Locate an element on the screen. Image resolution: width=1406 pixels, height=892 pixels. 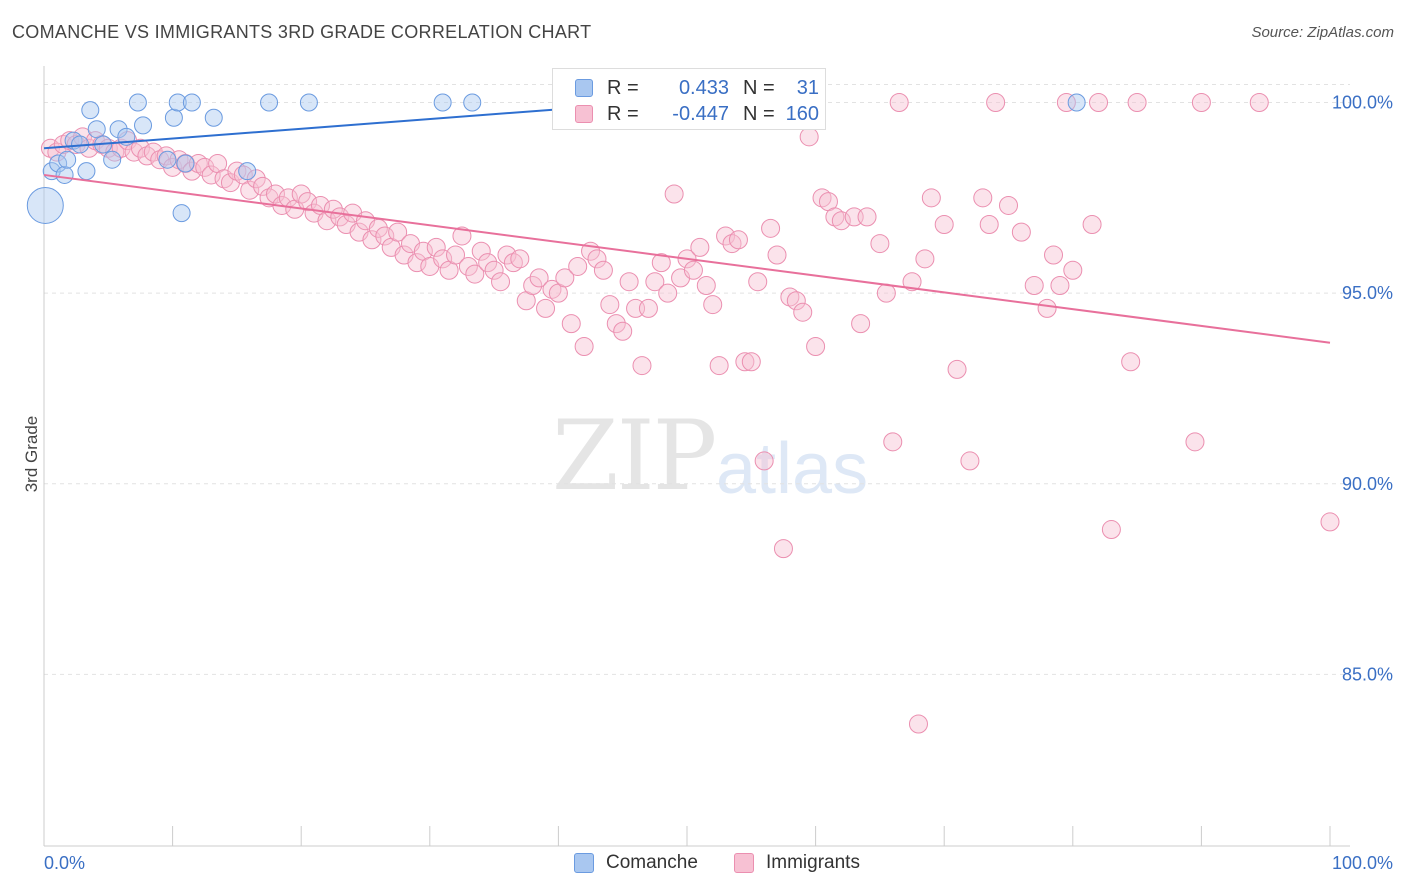
immigrants-legend-swatch is located at coordinates (744, 863).